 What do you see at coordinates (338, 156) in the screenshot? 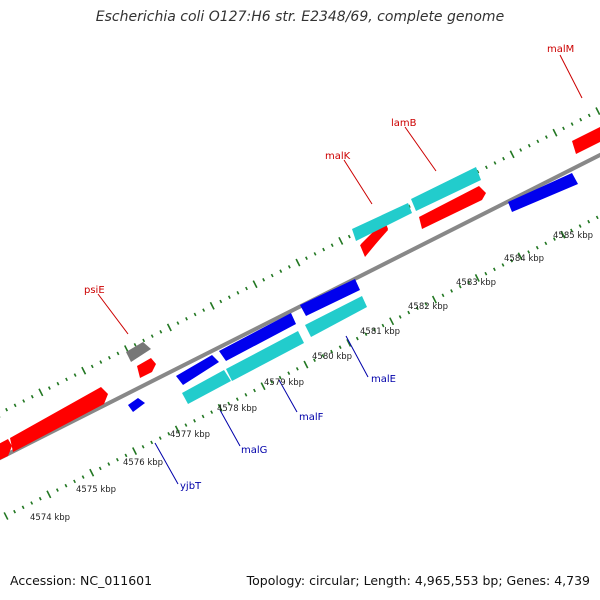
I see `gene-label-malK: malK` at bounding box center [338, 156].